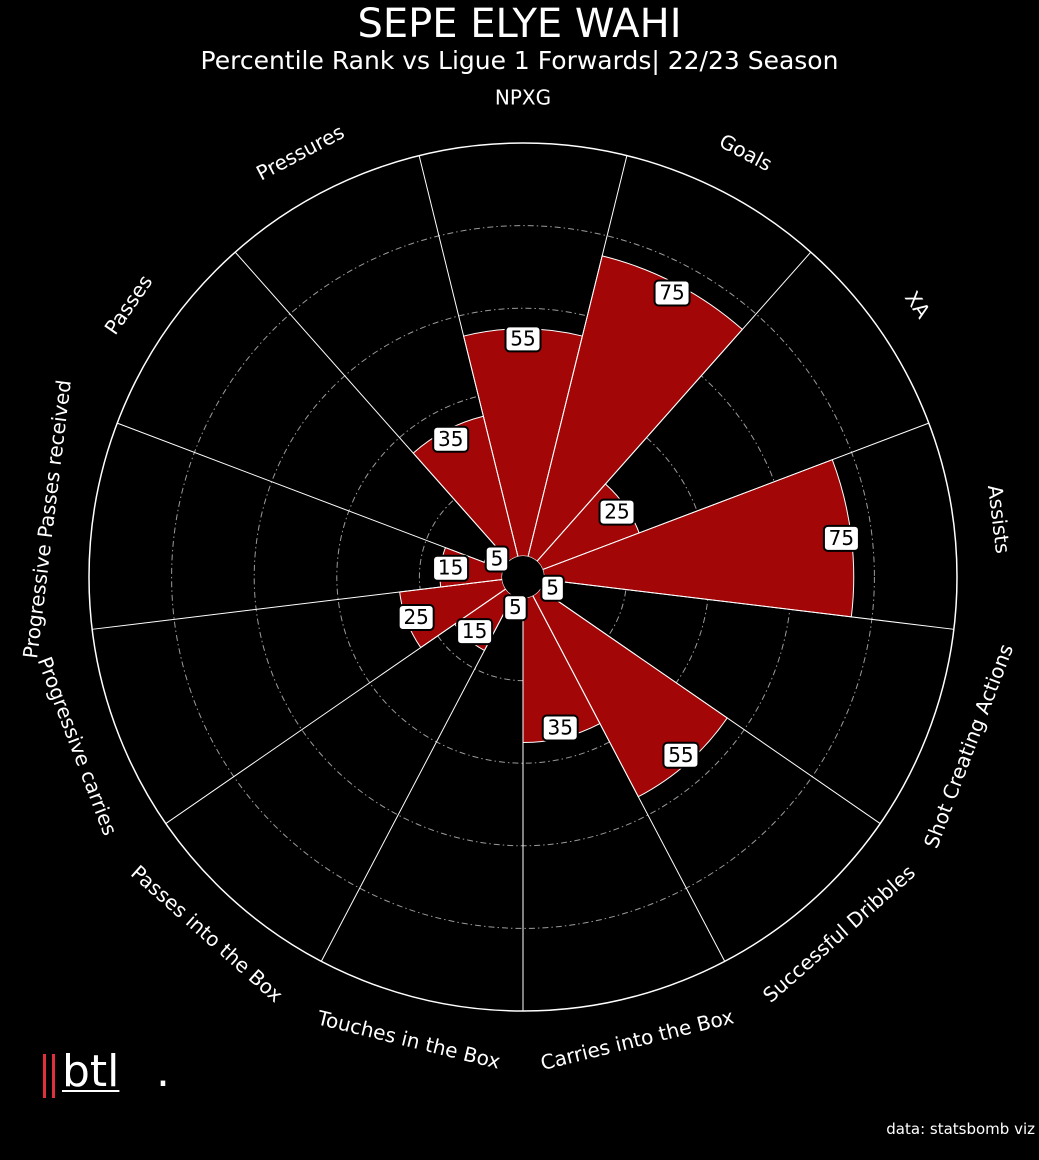 The width and height of the screenshot is (1039, 1160). What do you see at coordinates (999, 519) in the screenshot?
I see `category-label-assists: Assists` at bounding box center [999, 519].